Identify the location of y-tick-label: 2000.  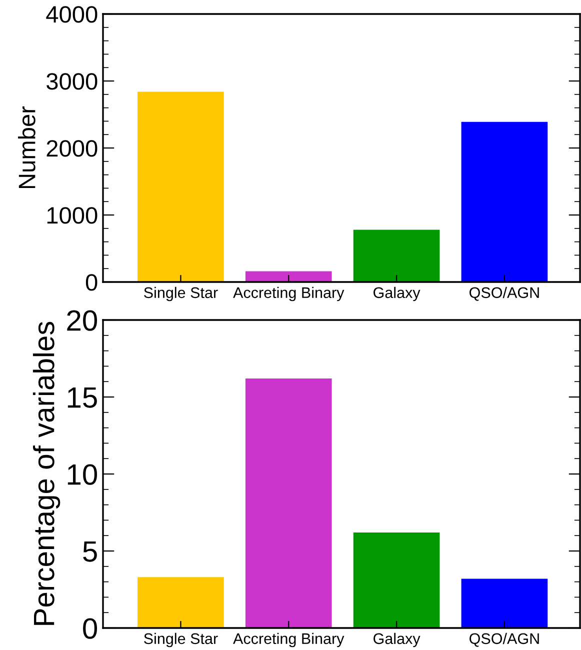
(72, 148).